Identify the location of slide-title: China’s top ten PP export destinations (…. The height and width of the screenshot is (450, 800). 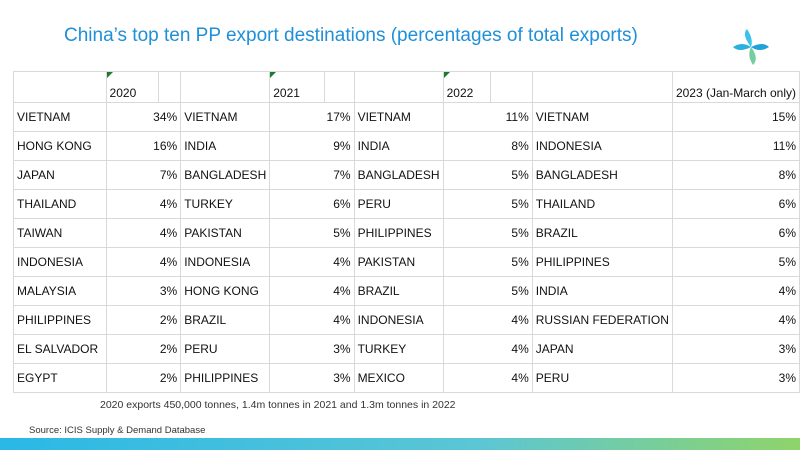
(351, 35).